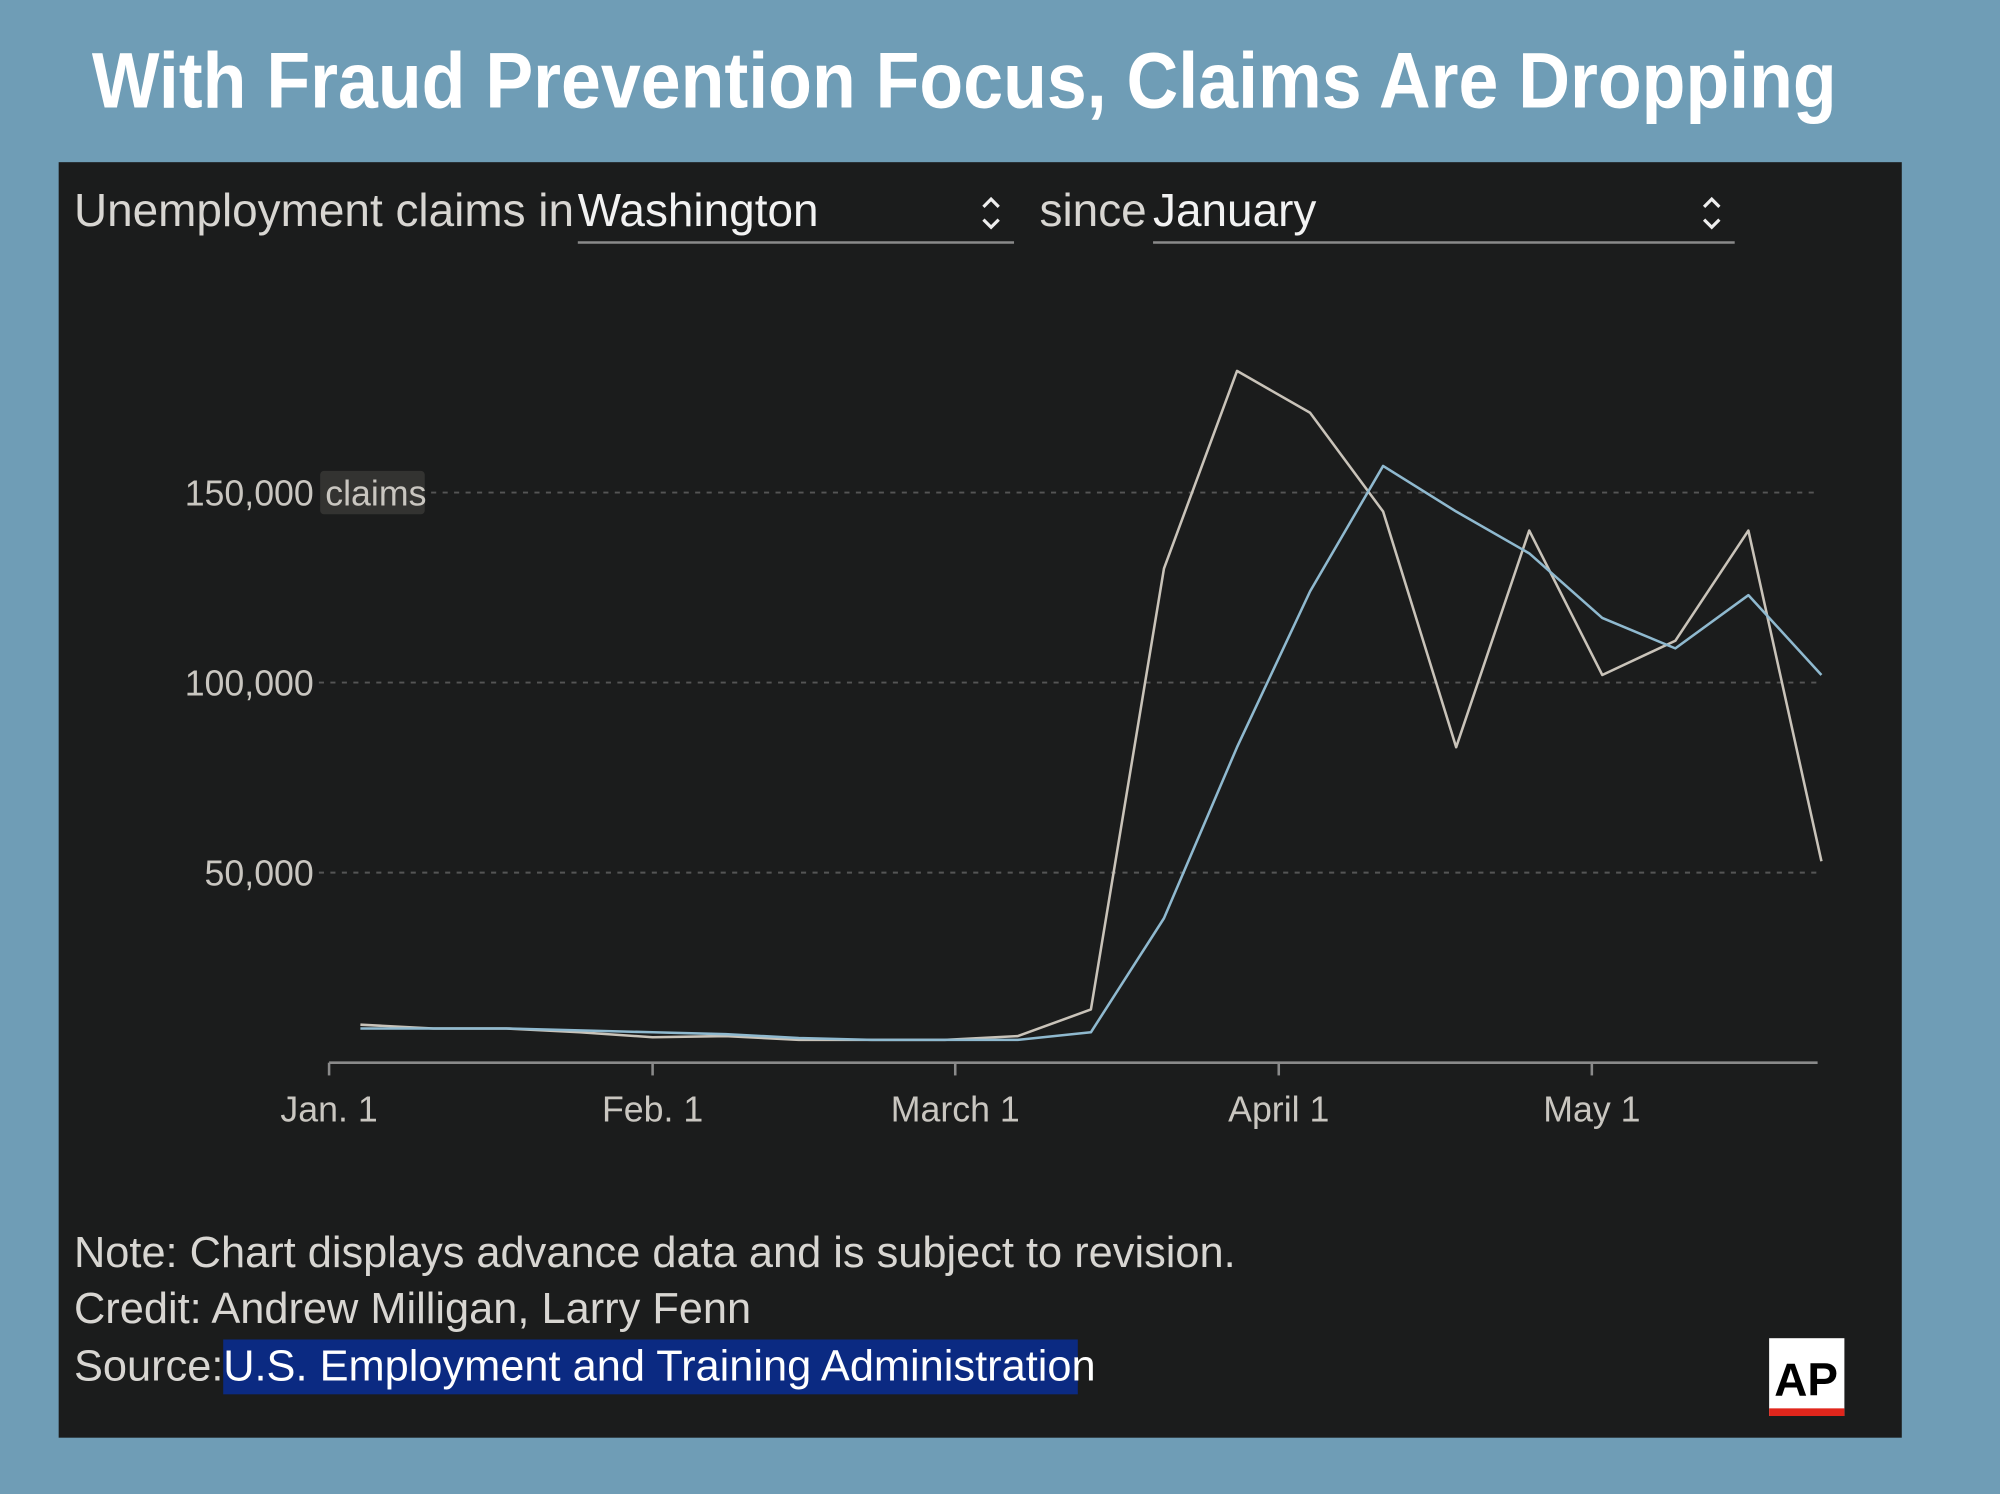 This screenshot has height=1494, width=2000. What do you see at coordinates (652, 1109) in the screenshot?
I see `x-tick-label: Feb. 1` at bounding box center [652, 1109].